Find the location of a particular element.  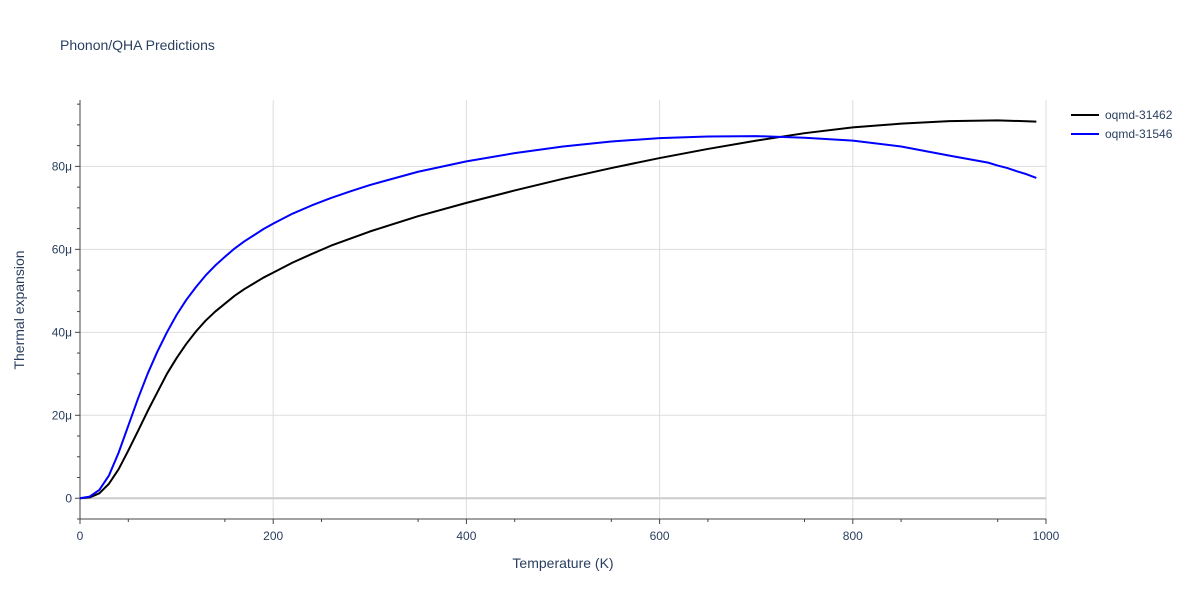

y-tick-label: 60μ is located at coordinates (62, 249).